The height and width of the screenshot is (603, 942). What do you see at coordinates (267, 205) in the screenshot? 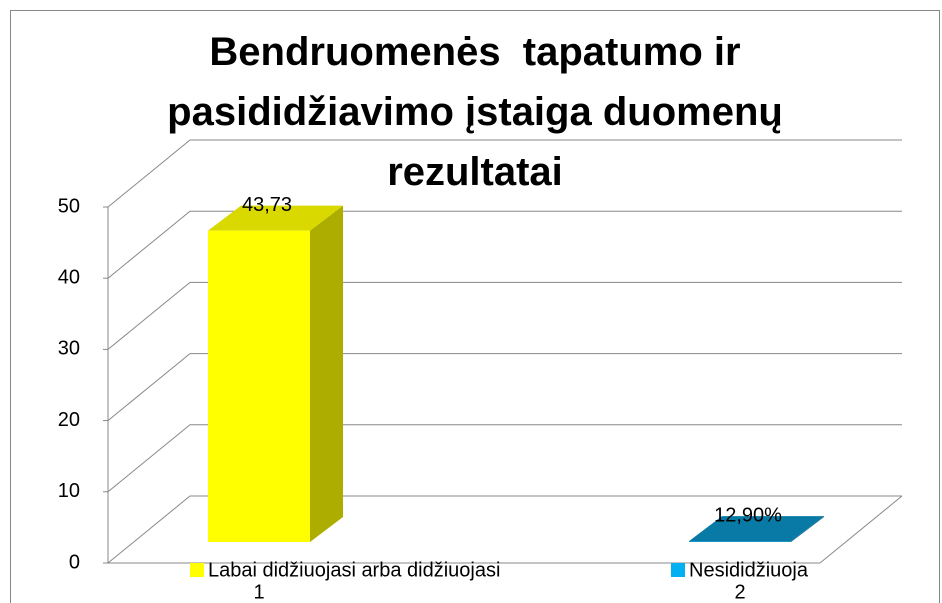
I see `data-label: 43,73` at bounding box center [267, 205].